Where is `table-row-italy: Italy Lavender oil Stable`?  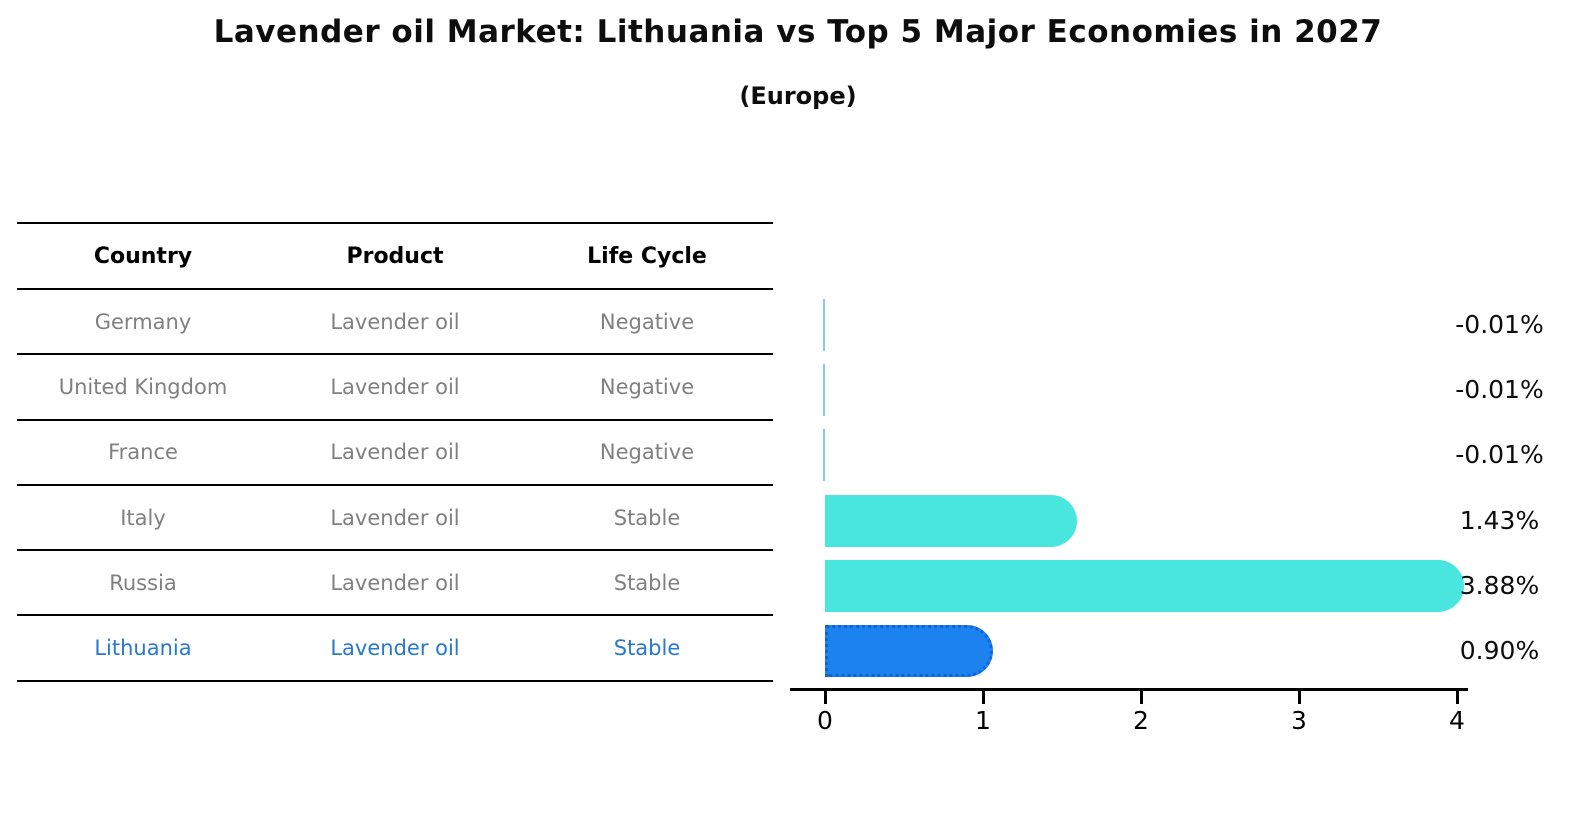 table-row-italy: Italy Lavender oil Stable is located at coordinates (395, 519).